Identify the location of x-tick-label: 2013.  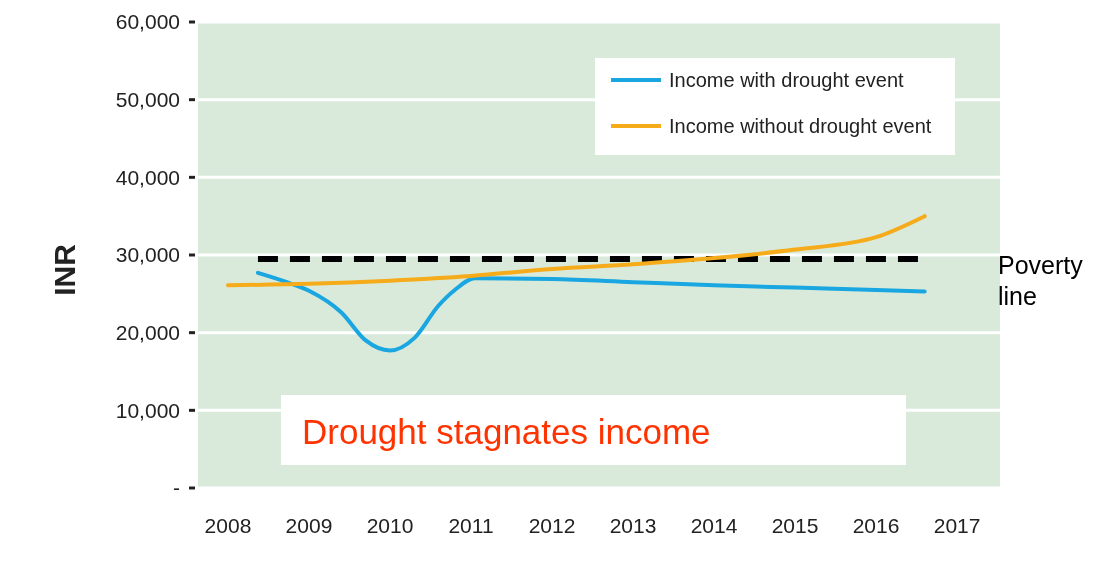
(633, 525).